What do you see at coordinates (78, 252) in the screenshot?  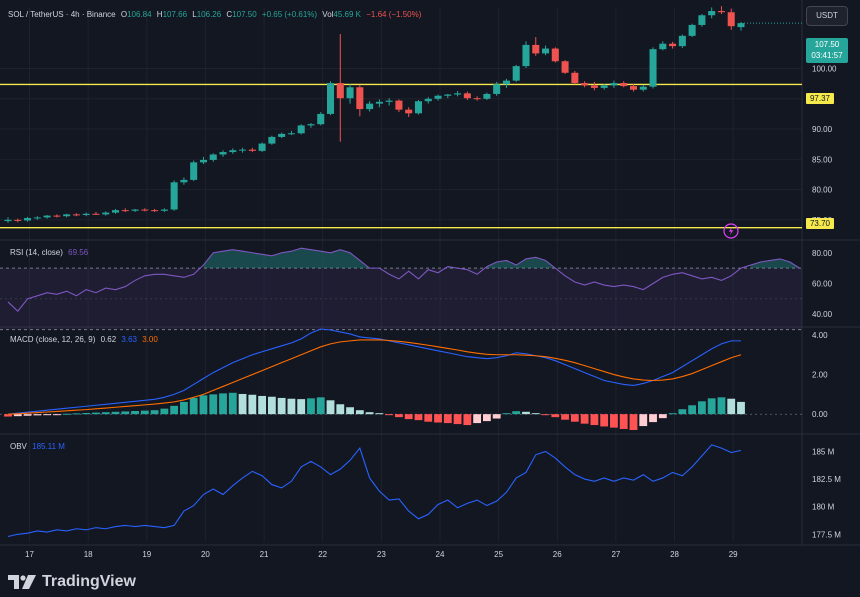 I see `rsi-value: 69.56` at bounding box center [78, 252].